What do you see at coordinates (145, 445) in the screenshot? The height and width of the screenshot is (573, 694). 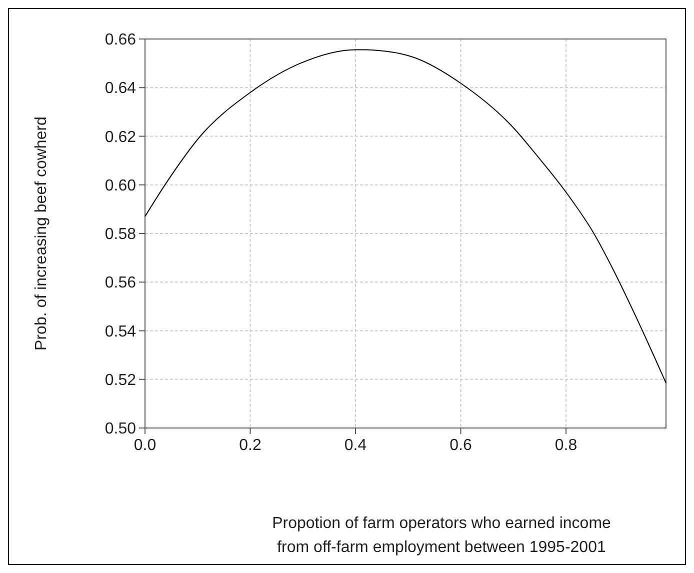 I see `x-tick-label: 0.0` at bounding box center [145, 445].